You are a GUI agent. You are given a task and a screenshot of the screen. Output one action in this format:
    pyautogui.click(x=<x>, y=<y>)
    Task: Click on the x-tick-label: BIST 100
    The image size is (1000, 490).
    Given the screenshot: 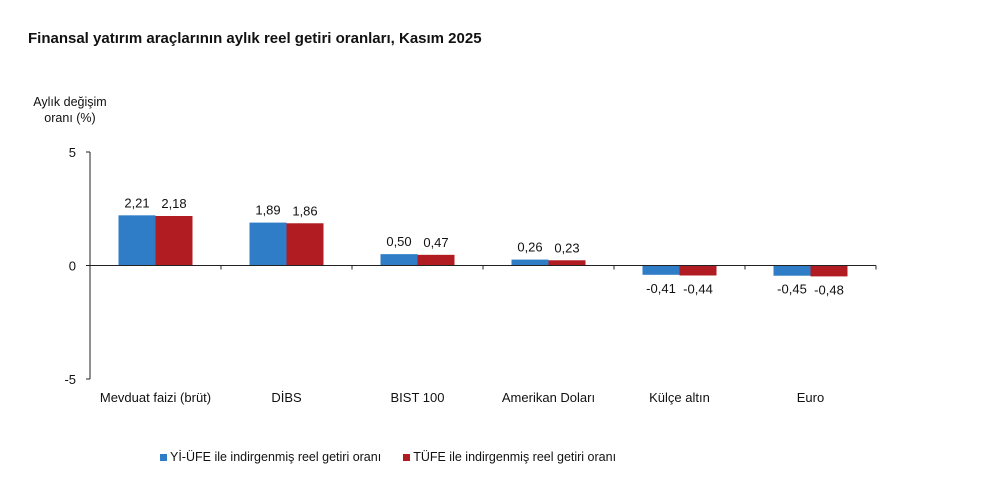 What is the action you would take?
    pyautogui.click(x=418, y=397)
    